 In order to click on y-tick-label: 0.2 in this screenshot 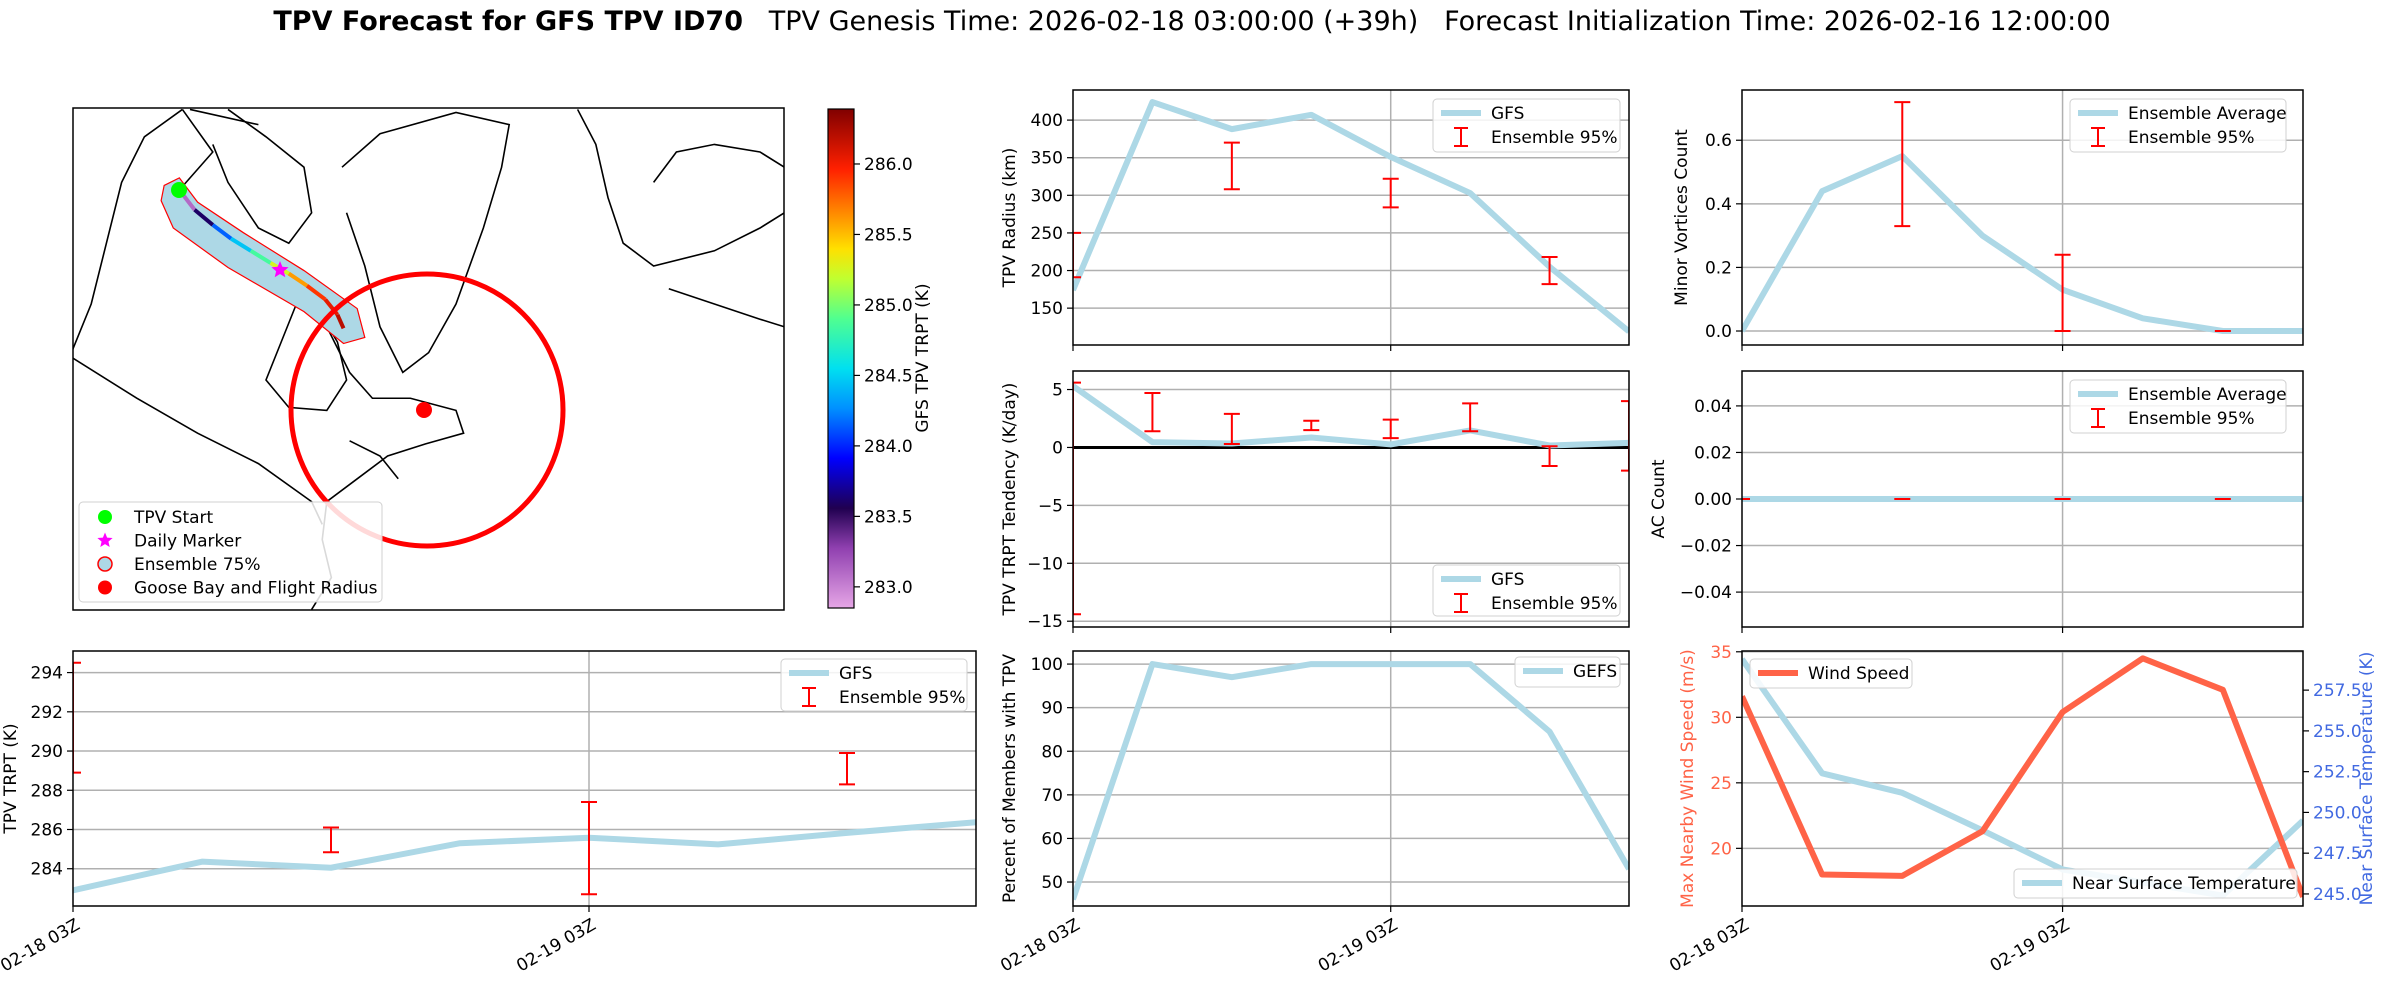, I will do `click(1718, 268)`.